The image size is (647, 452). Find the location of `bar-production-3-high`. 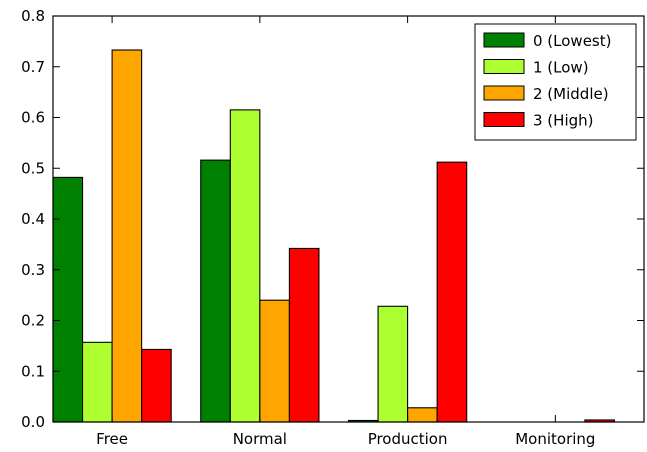

bar-production-3-high is located at coordinates (452, 292).